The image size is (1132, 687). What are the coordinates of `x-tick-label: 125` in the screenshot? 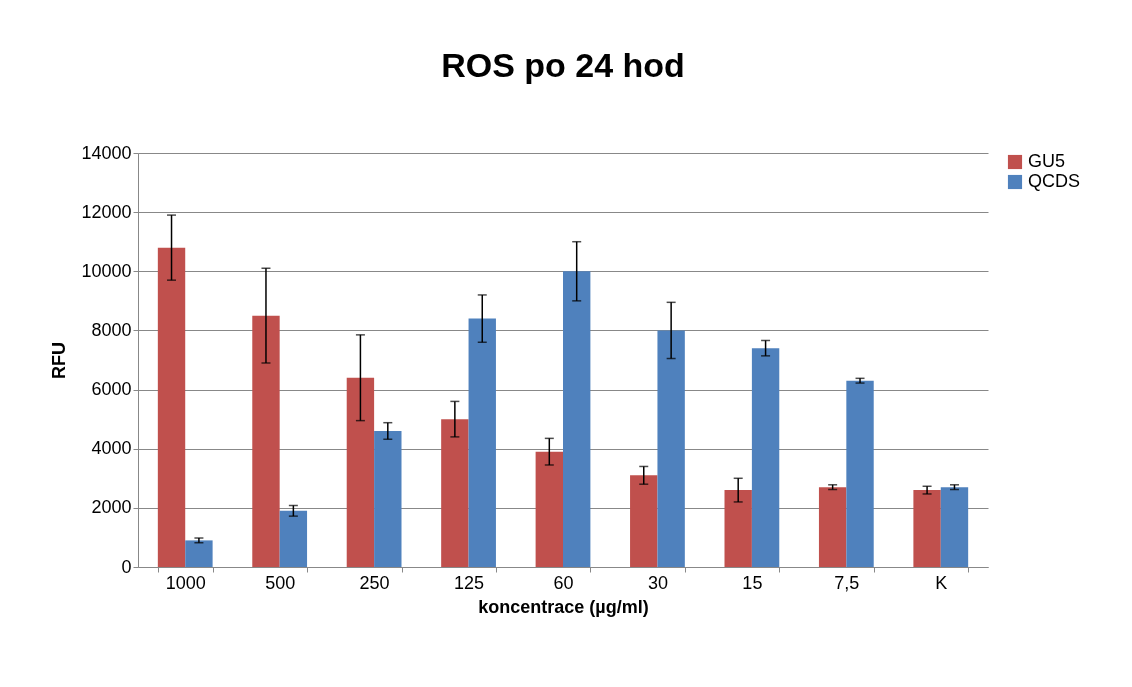 It's located at (469, 582).